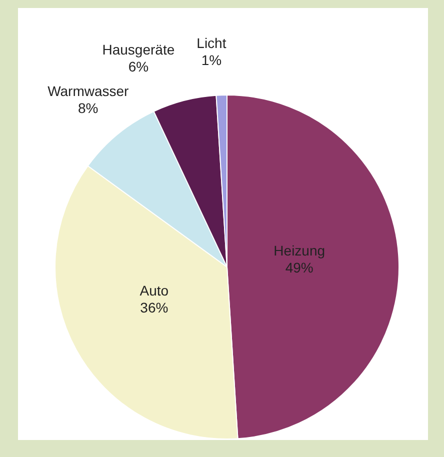  What do you see at coordinates (211, 43) in the screenshot?
I see `slice-label: Licht` at bounding box center [211, 43].